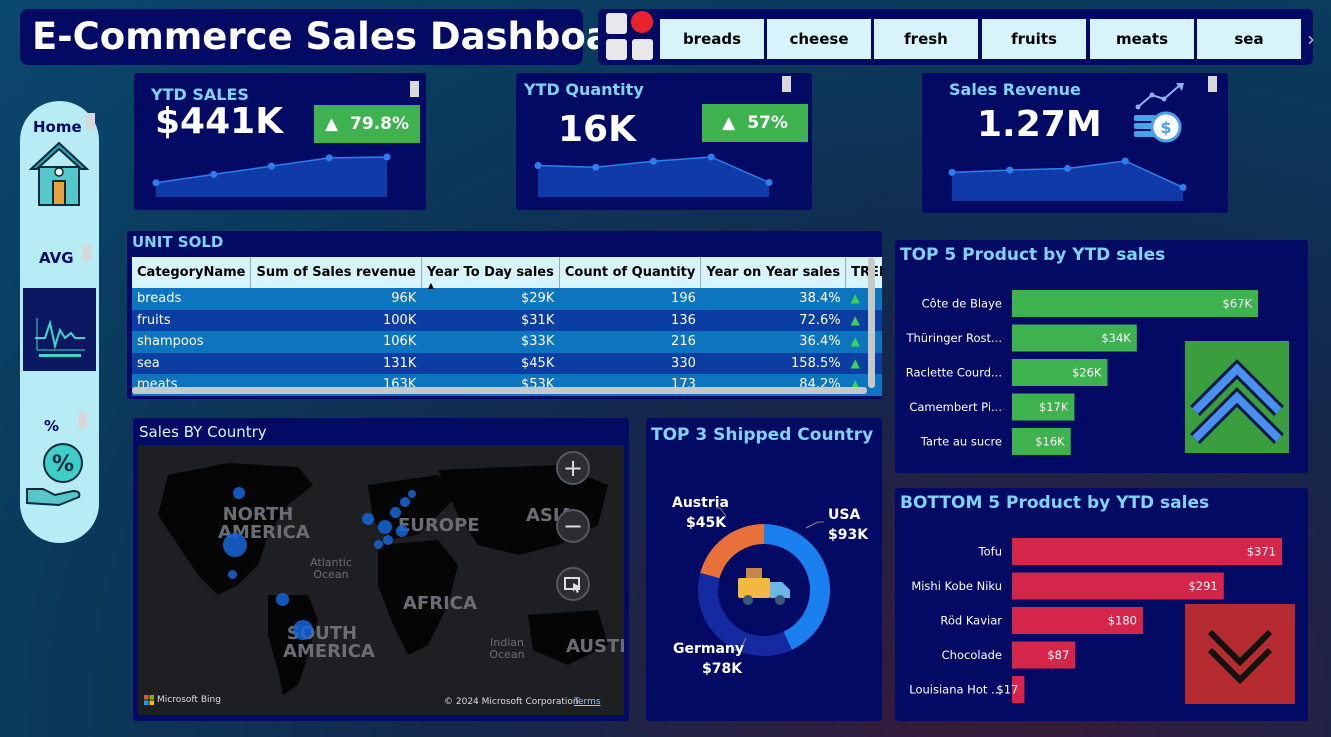 The height and width of the screenshot is (737, 1331). I want to click on table-row: sea 131K $45K 330 158.5% ▲, so click(507, 363).